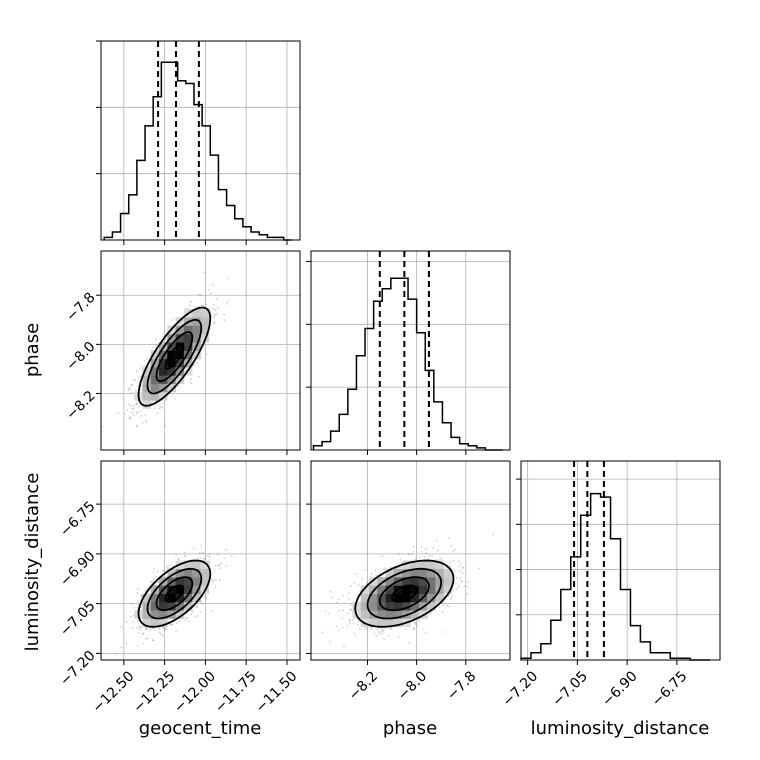 The height and width of the screenshot is (760, 760). I want to click on y-tick-label: −7.8, so click(80, 307).